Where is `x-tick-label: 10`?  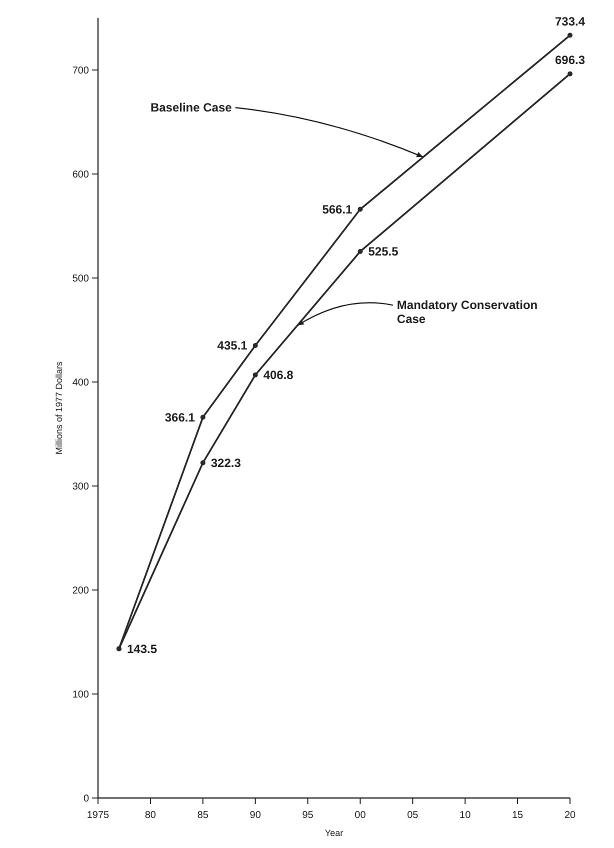
x-tick-label: 10 is located at coordinates (466, 815).